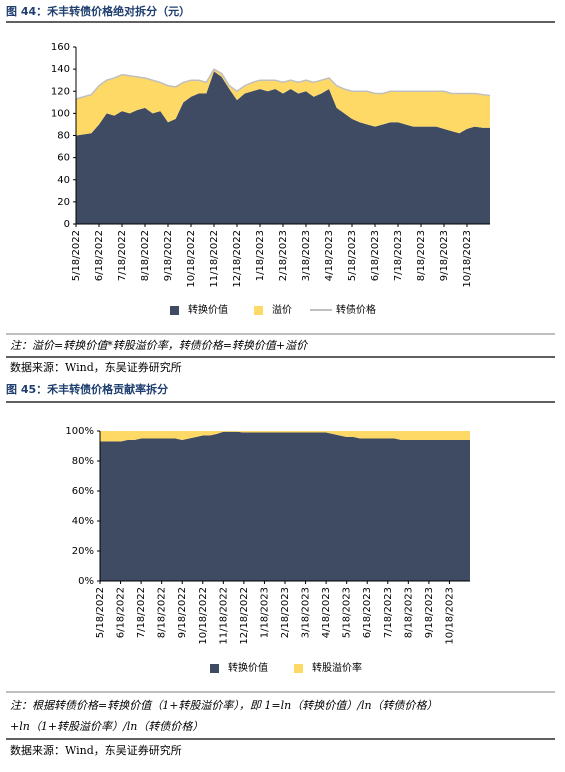  What do you see at coordinates (63, 180) in the screenshot?
I see `y-tick-label: 40` at bounding box center [63, 180].